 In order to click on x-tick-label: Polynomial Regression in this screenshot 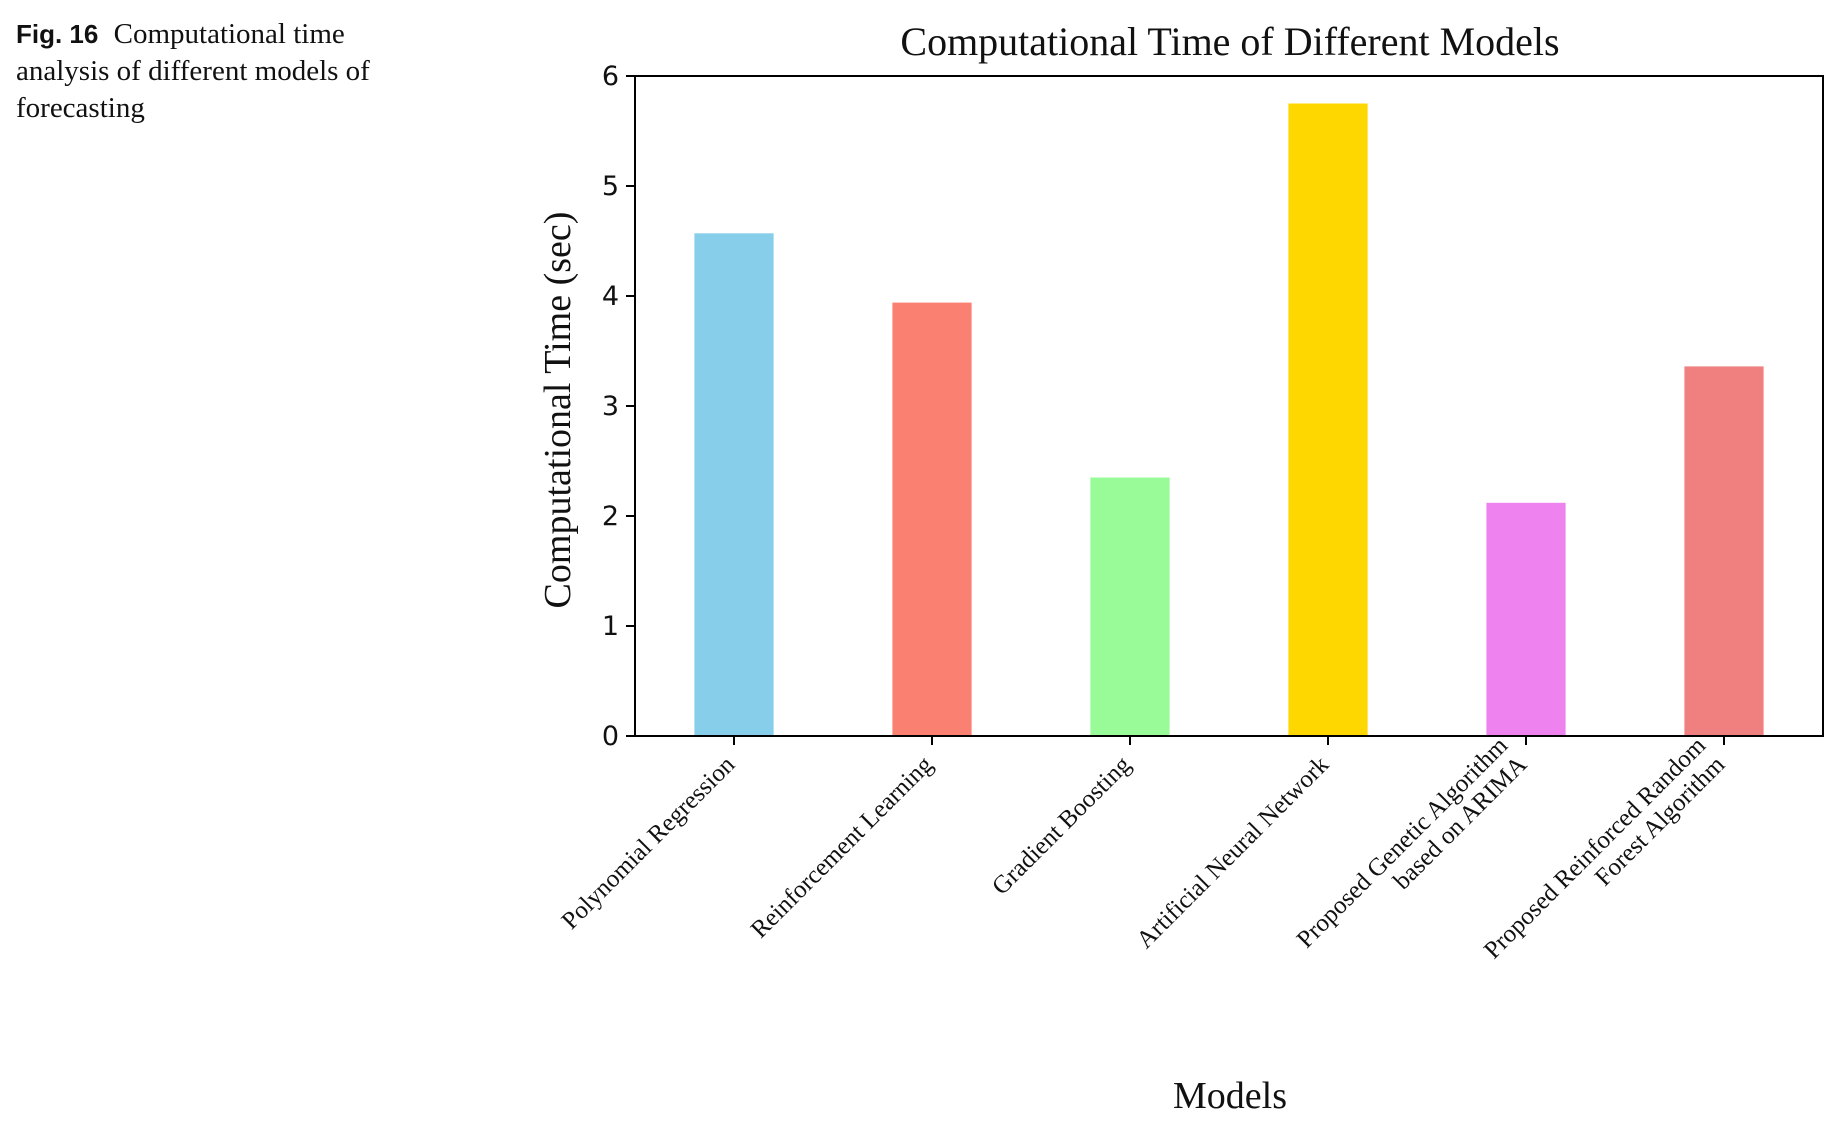, I will do `click(649, 843)`.